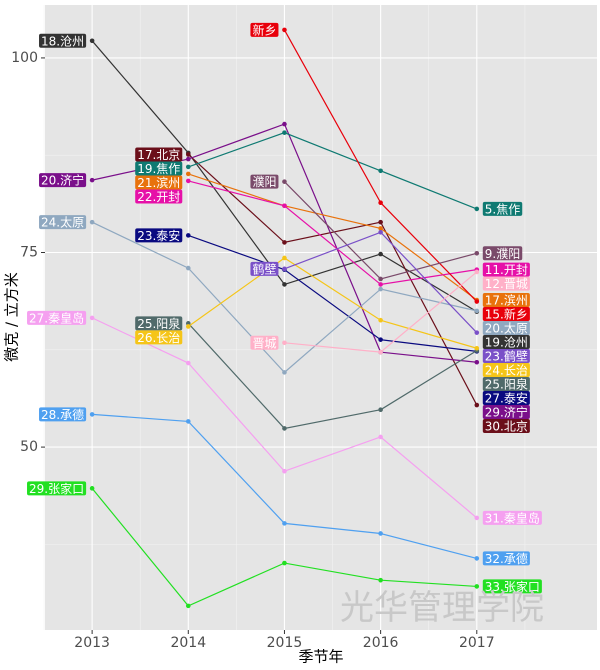 The width and height of the screenshot is (600, 670). I want to click on label-text: 濮阳, so click(264, 181).